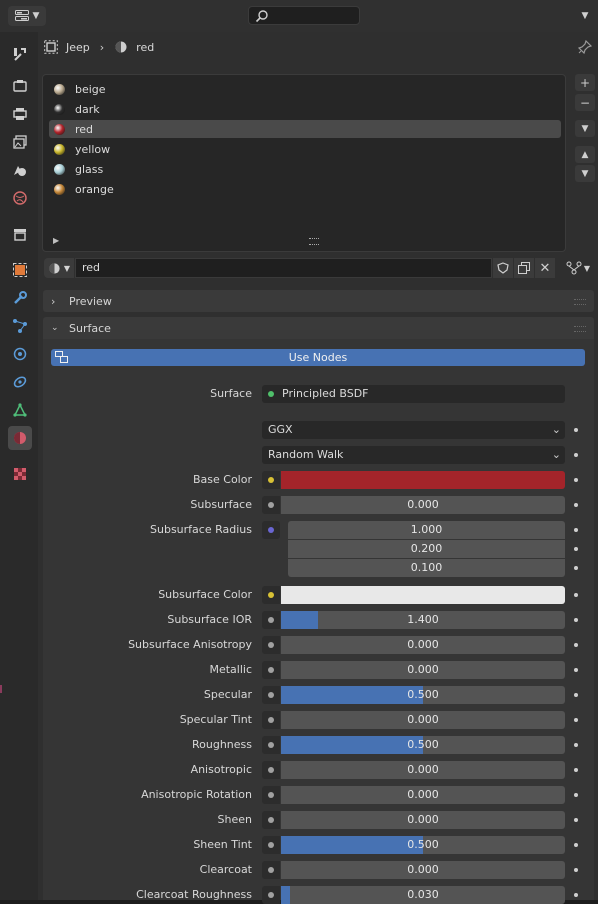 The height and width of the screenshot is (904, 598). What do you see at coordinates (20, 86) in the screenshot?
I see `render-tab` at bounding box center [20, 86].